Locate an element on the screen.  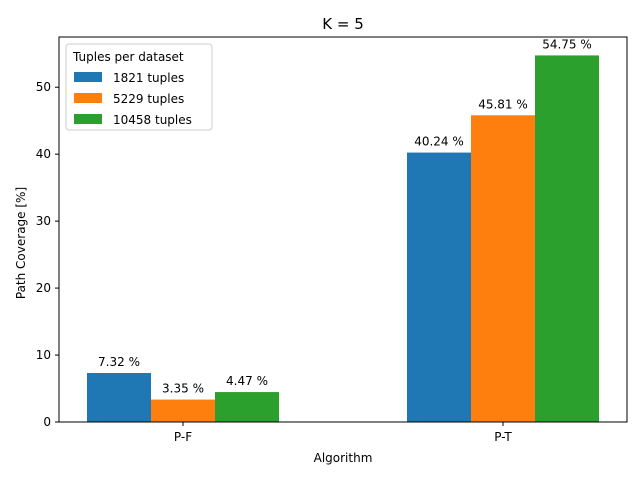
y-tick-label: 20 is located at coordinates (43, 288).